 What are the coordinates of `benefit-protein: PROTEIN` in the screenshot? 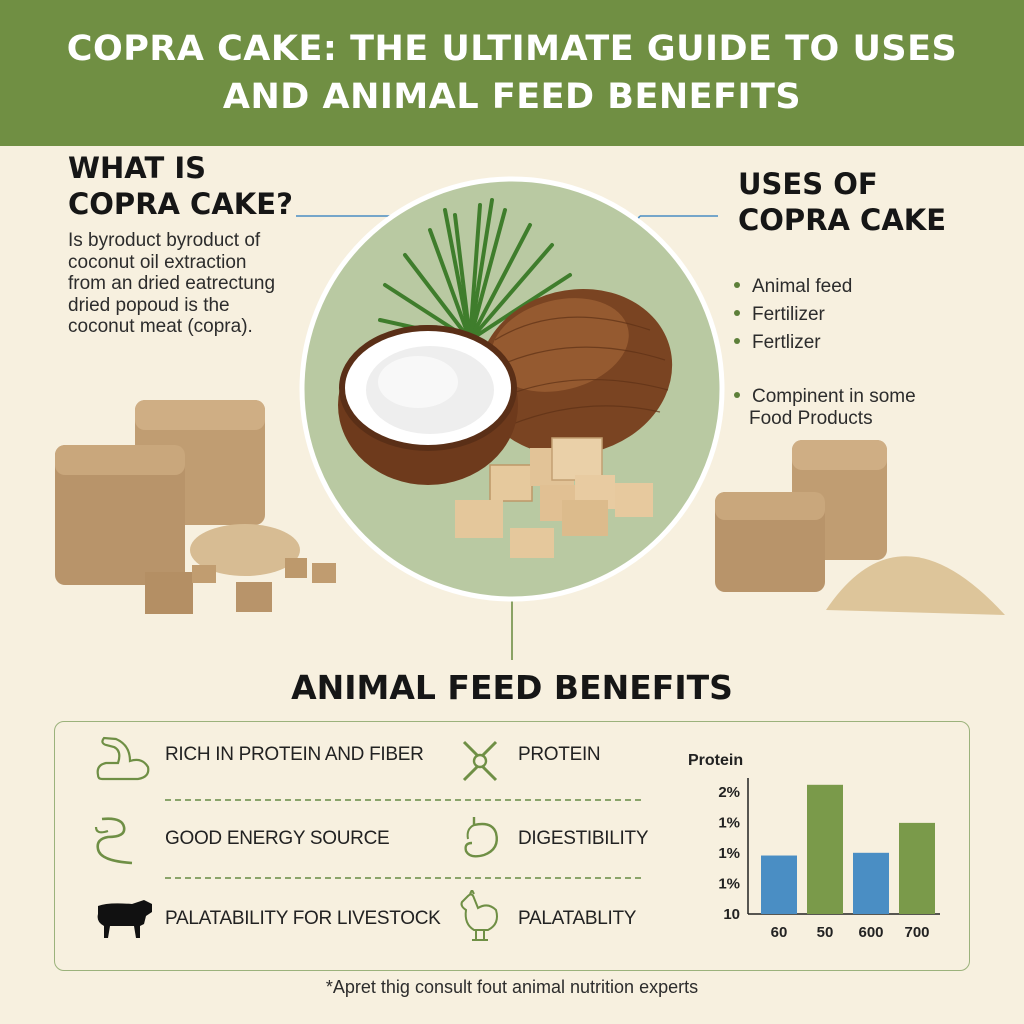 It's located at (559, 754).